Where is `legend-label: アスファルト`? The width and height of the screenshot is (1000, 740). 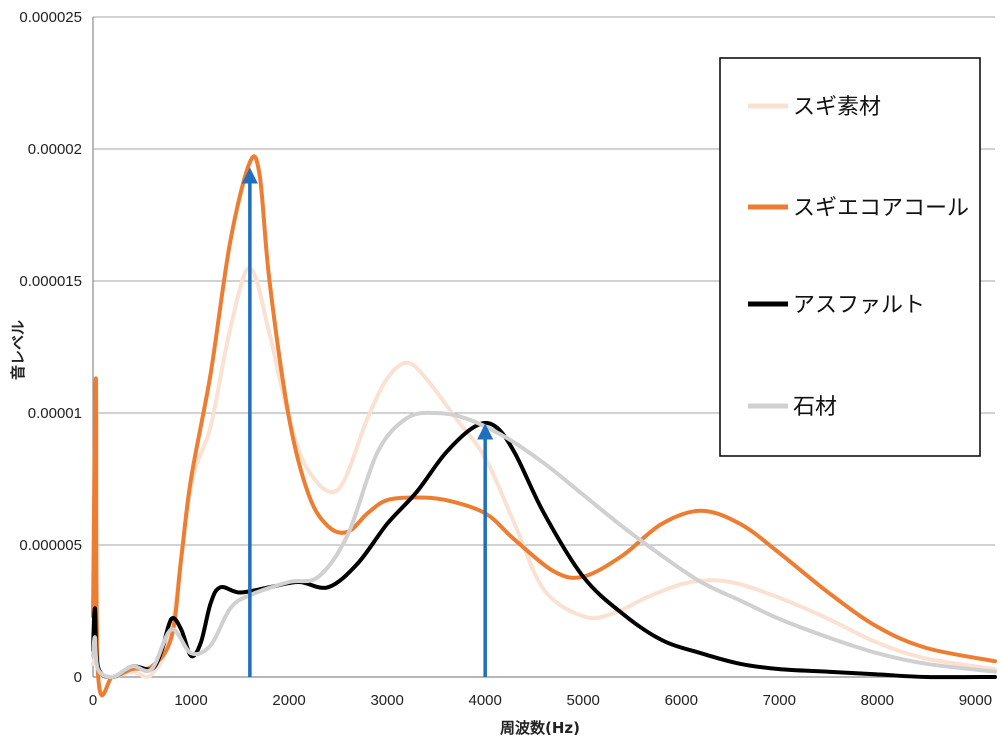
legend-label: アスファルト is located at coordinates (859, 305).